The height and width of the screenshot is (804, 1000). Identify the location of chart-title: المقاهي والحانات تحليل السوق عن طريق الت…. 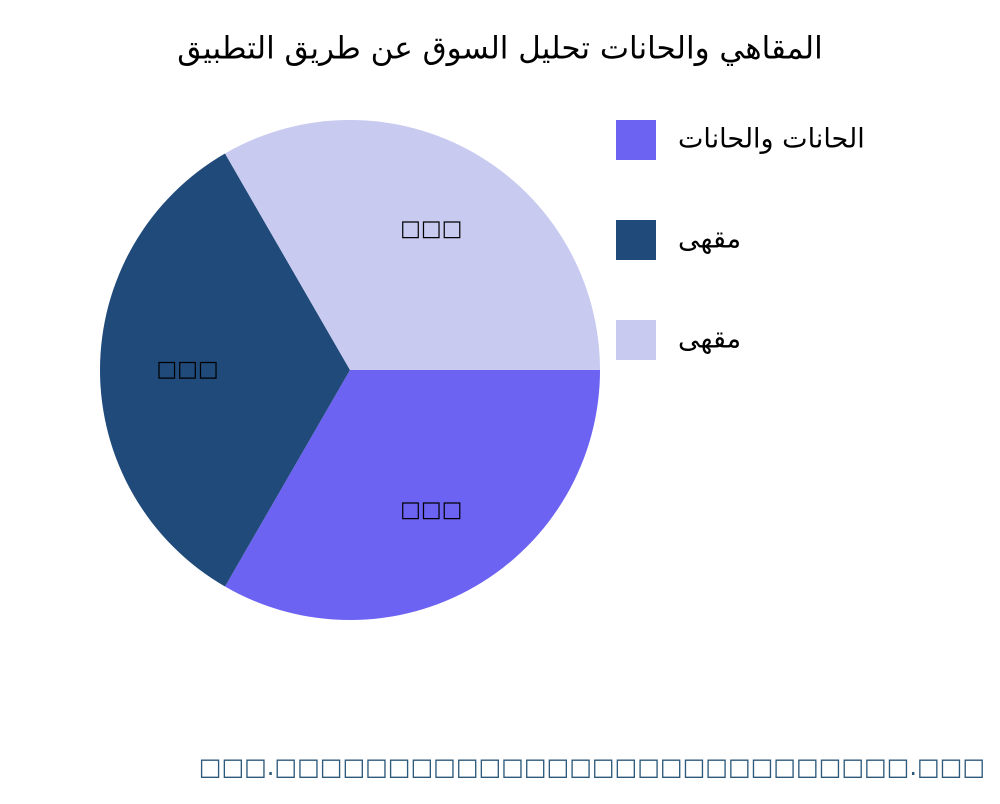
(499, 49).